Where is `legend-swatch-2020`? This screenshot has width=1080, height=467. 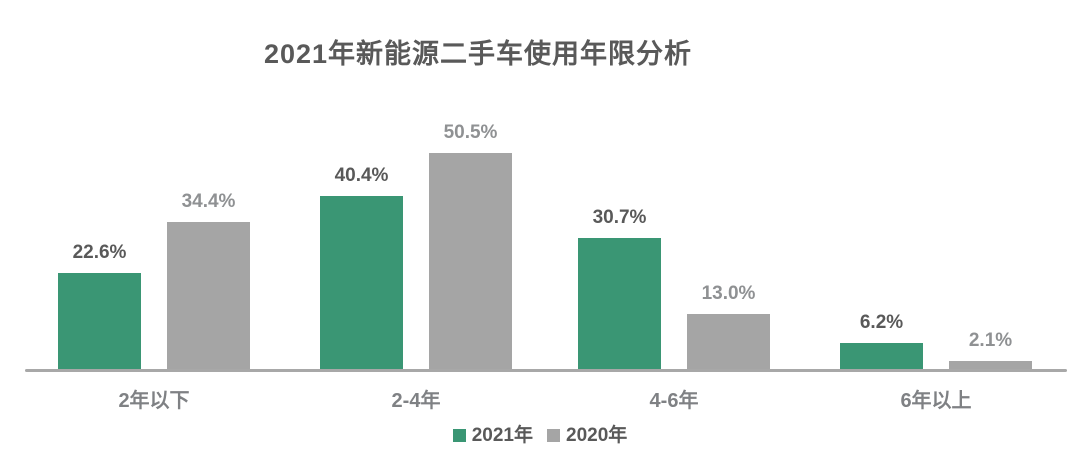 legend-swatch-2020 is located at coordinates (553, 435).